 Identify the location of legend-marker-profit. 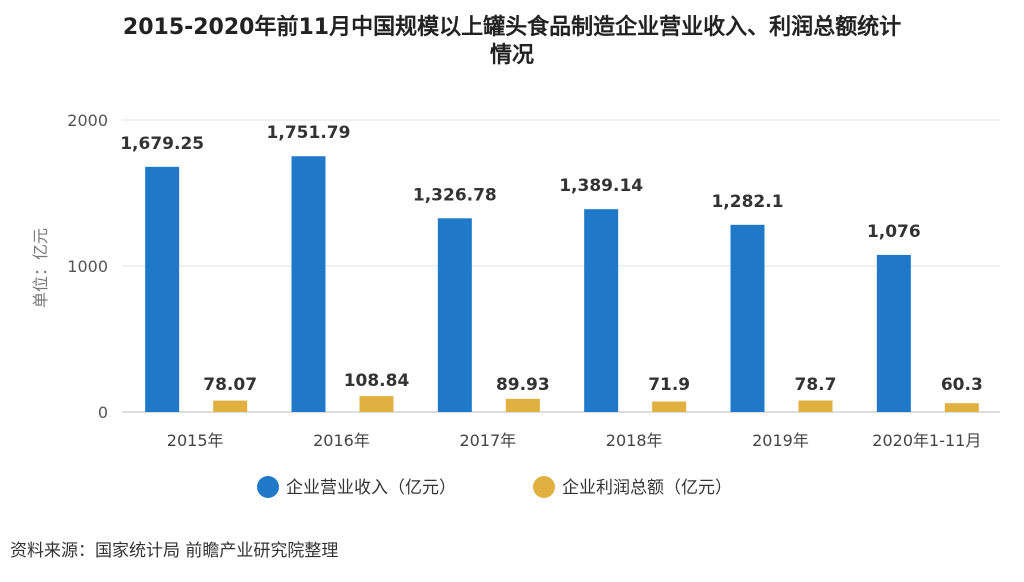
(544, 487).